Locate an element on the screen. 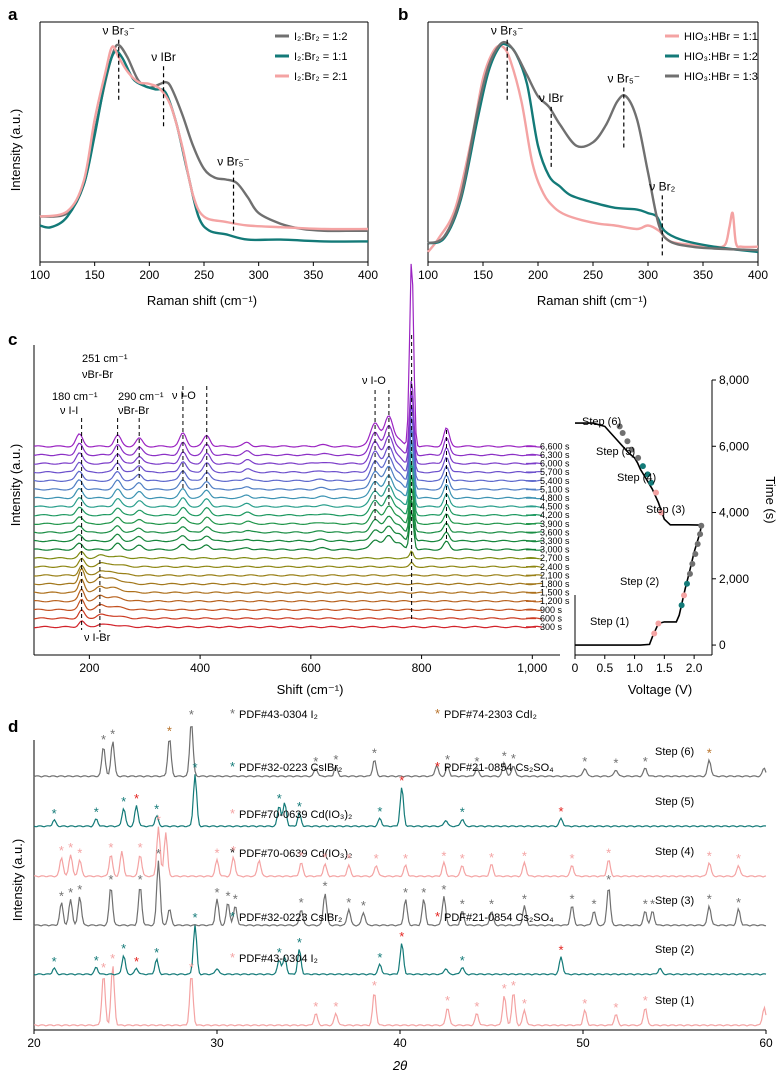  panel-a-xtick-label-6: 400 is located at coordinates (368, 275).